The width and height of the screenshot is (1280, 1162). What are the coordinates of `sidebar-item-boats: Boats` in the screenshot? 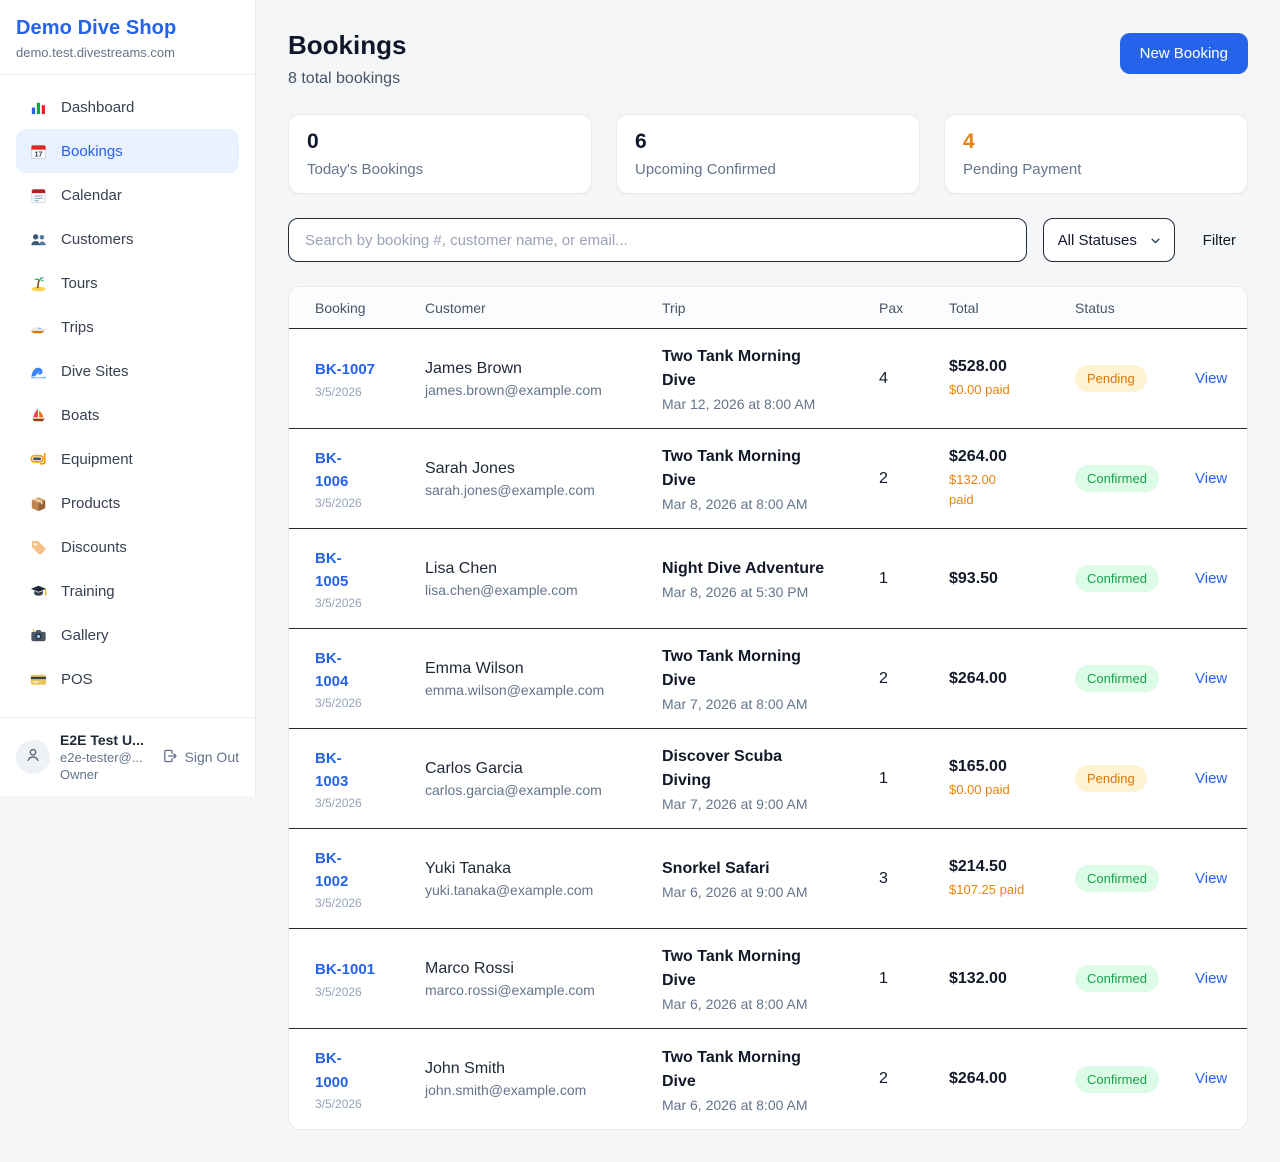 It's located at (127, 415).